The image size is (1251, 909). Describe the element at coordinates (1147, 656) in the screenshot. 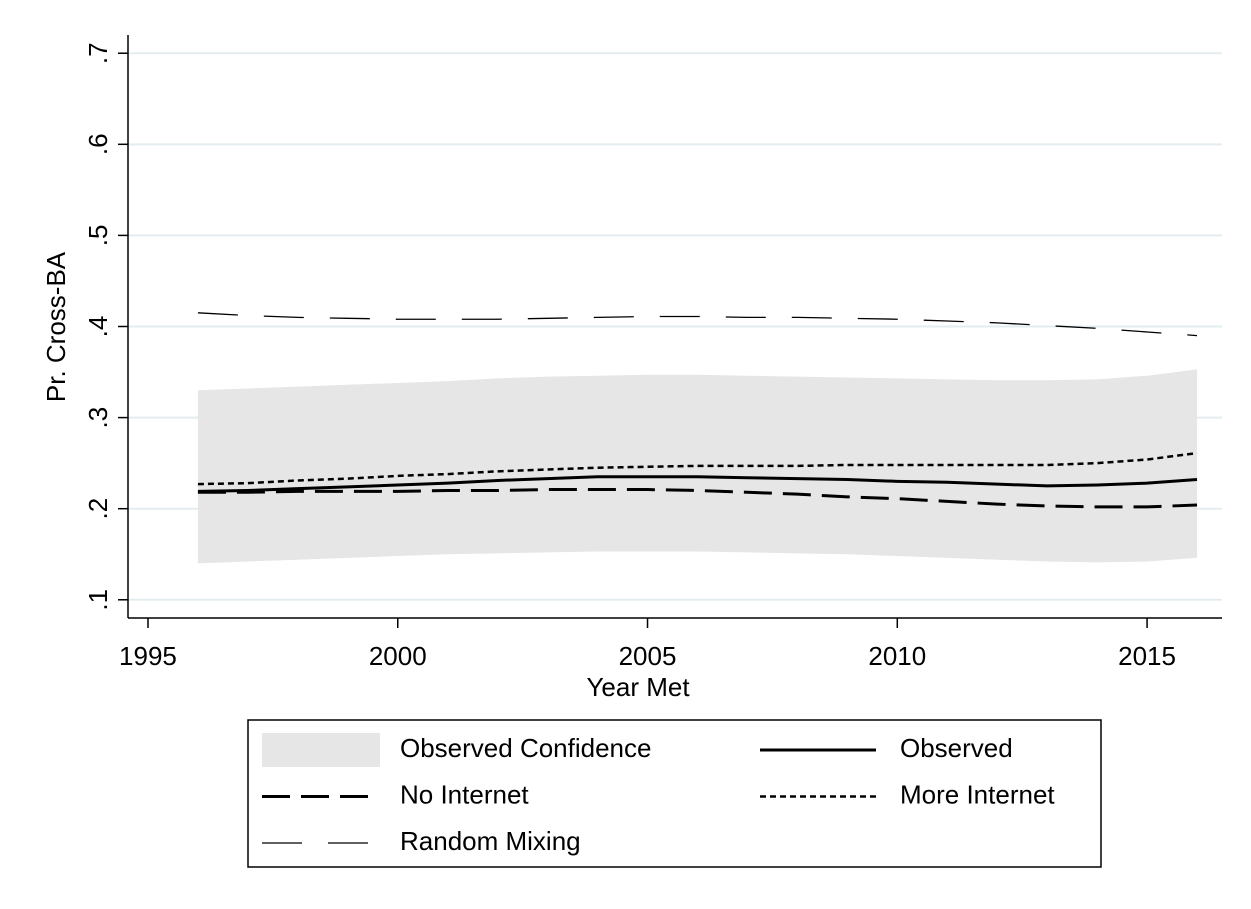

I see `x-tick-label: 2015` at that location.